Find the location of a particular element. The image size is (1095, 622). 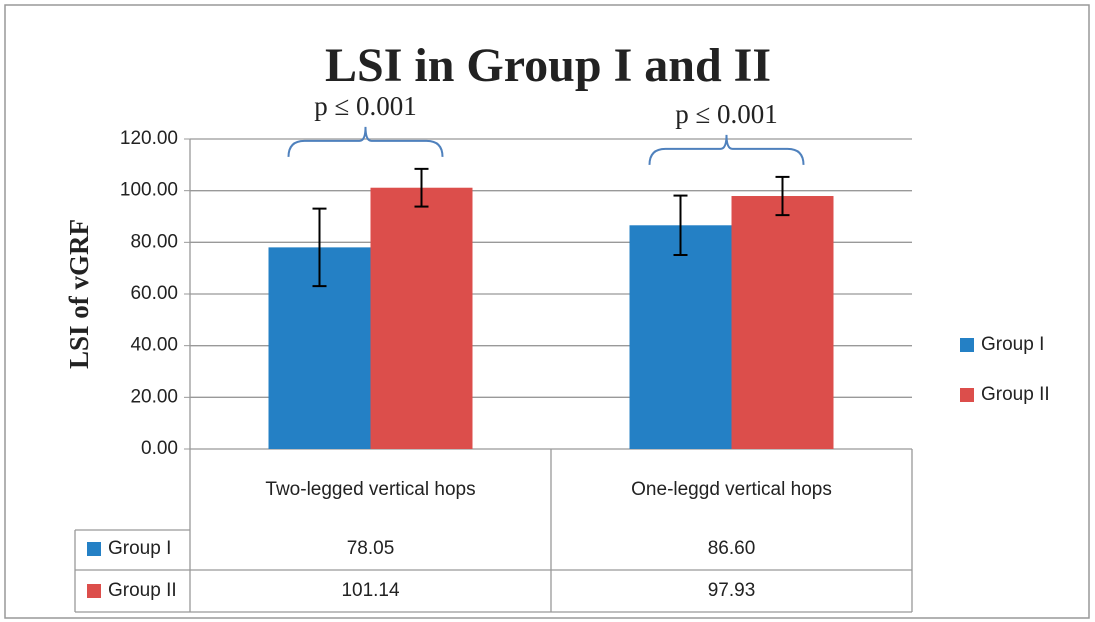

y-tick-label: 0.00 is located at coordinates (159, 448).